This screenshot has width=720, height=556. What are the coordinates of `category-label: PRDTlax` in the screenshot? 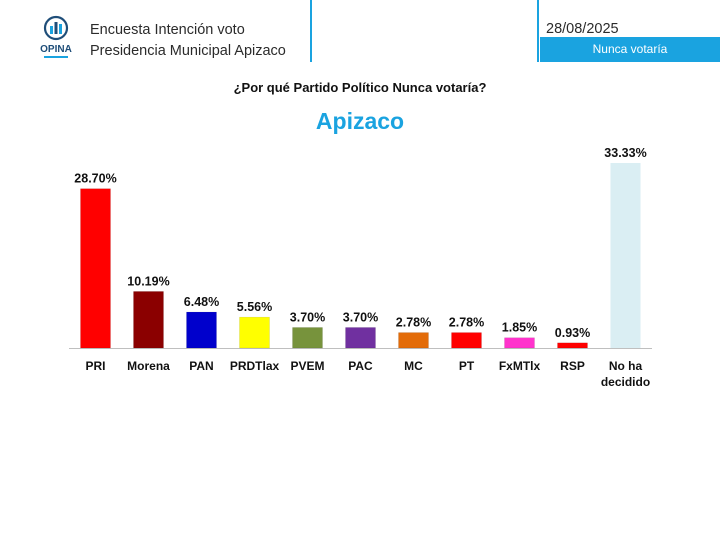 It's located at (255, 366).